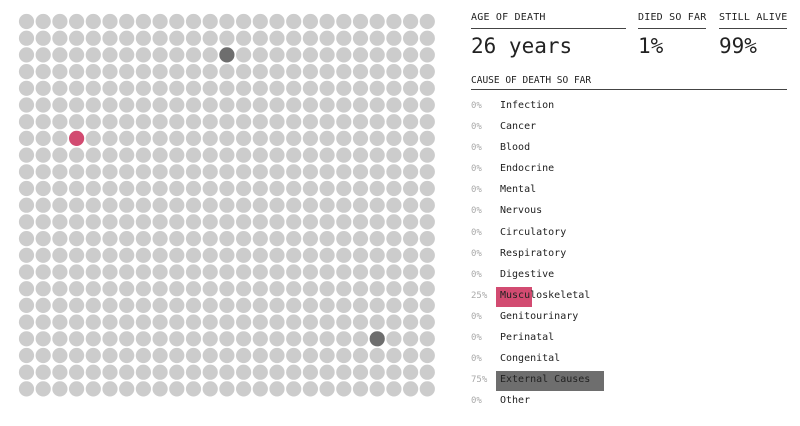 This screenshot has height=426, width=800. Describe the element at coordinates (539, 316) in the screenshot. I see `cause-name: Genitourinary` at that location.